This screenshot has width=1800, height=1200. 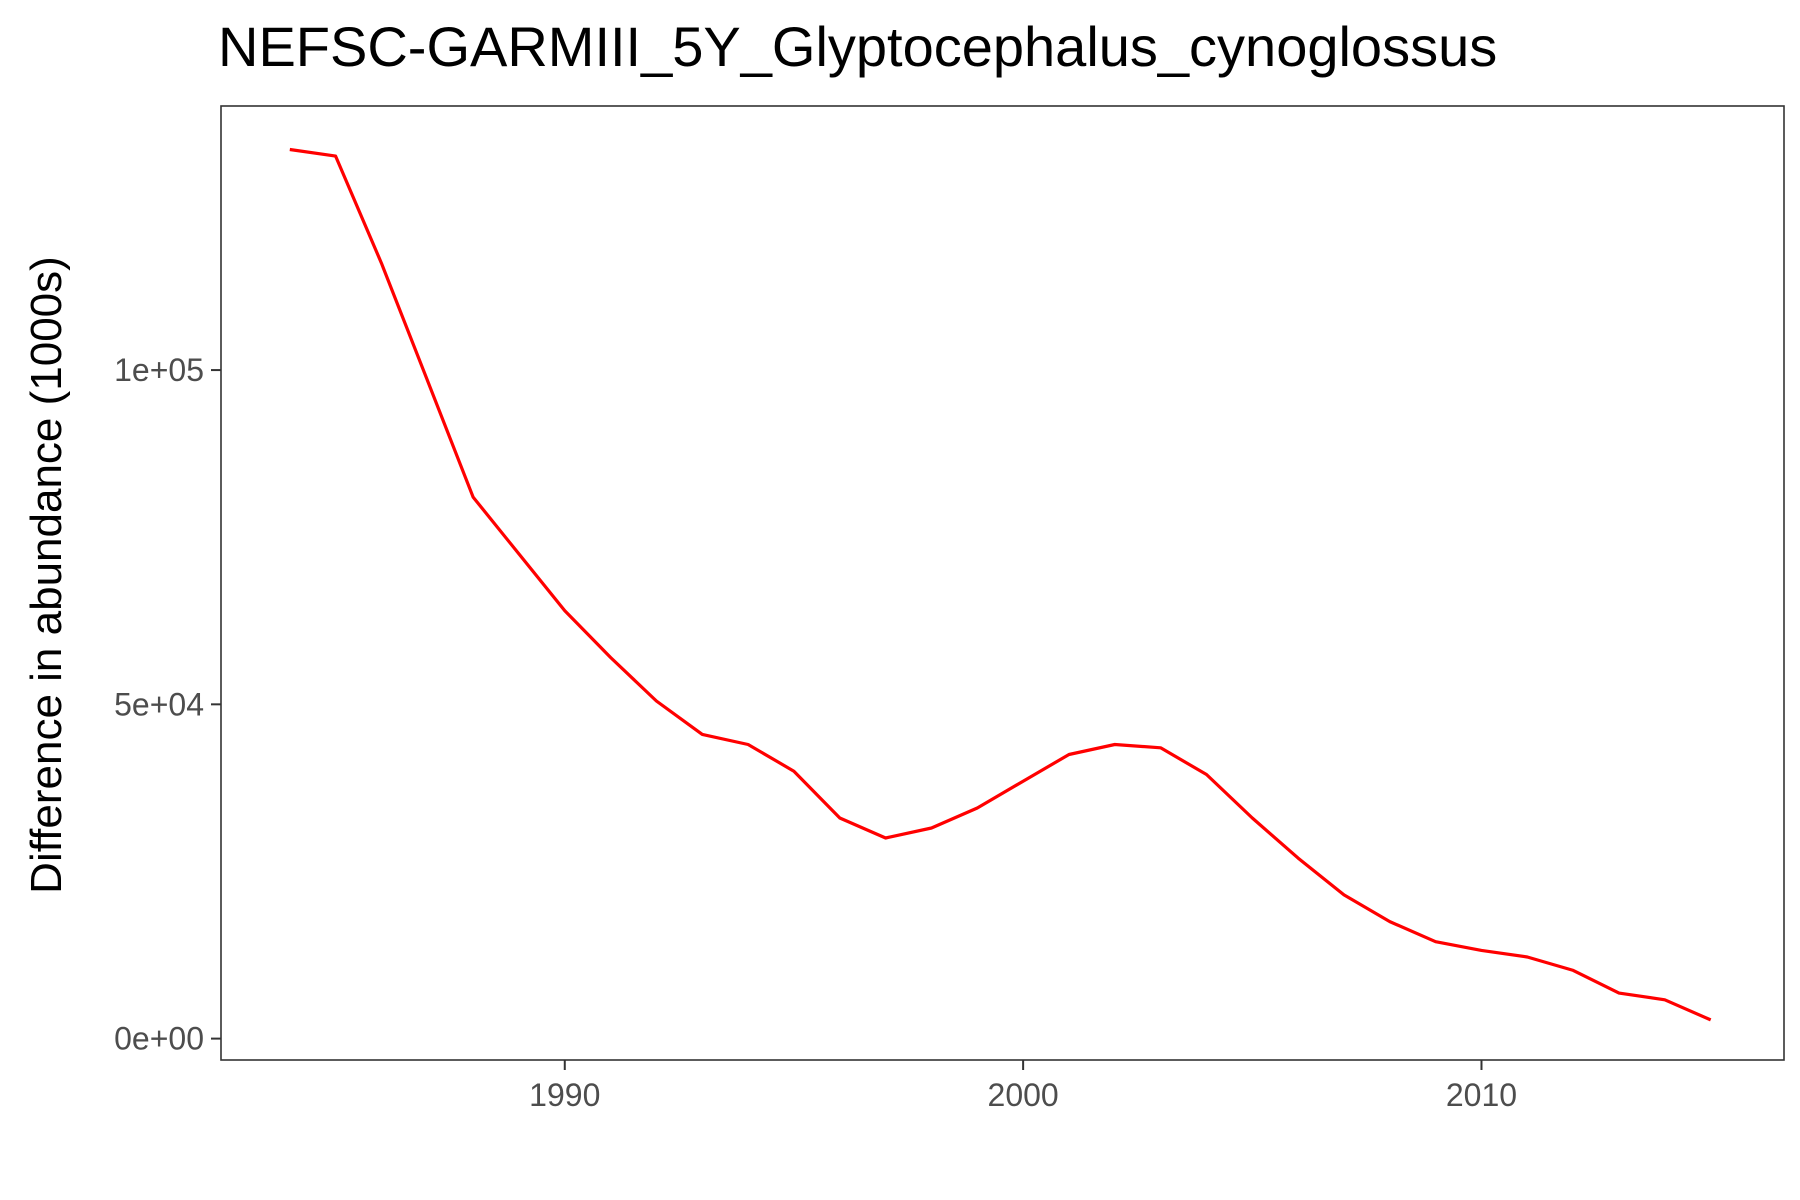 I want to click on x-tick-label: 2000, so click(x=1023, y=1095).